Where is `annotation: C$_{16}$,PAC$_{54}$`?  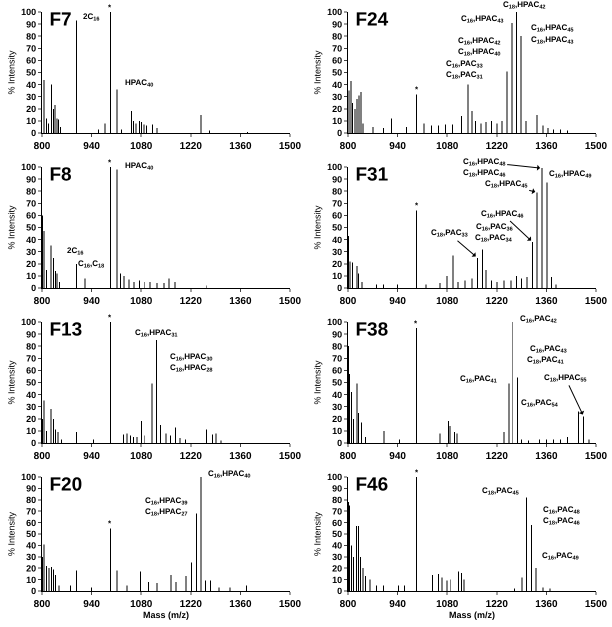
annotation: C$_{16}$,PAC$_{54}$ is located at coordinates (540, 403).